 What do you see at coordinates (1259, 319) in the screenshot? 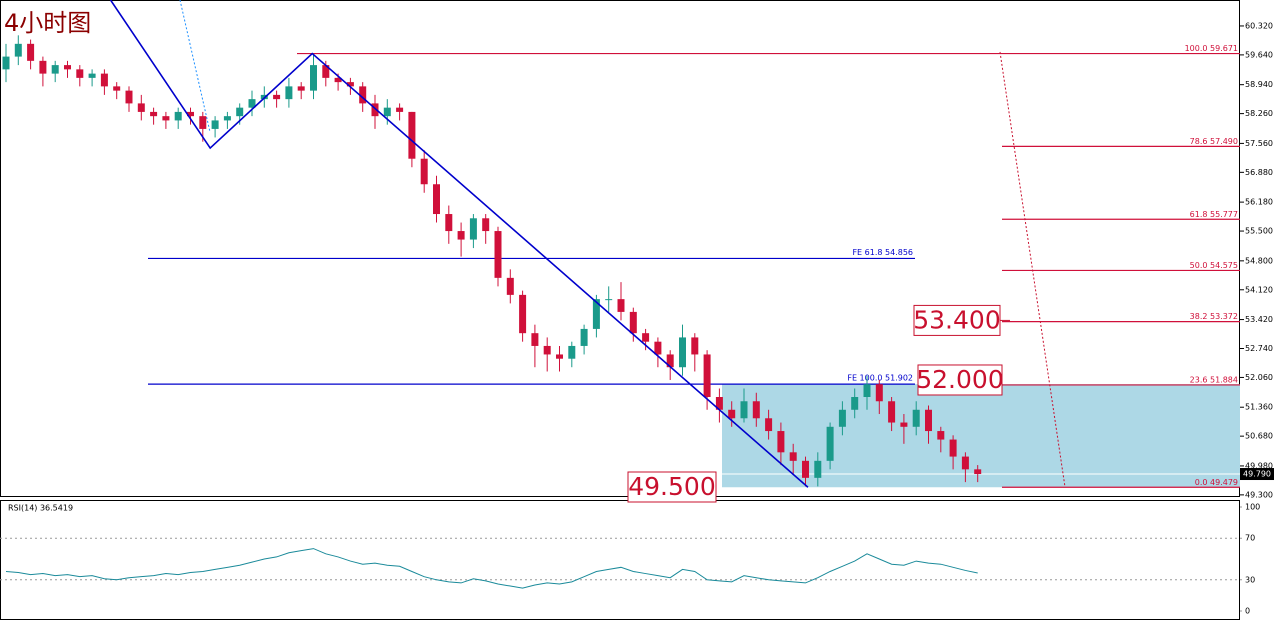
I see `y-tick-label: 53.420` at bounding box center [1259, 319].